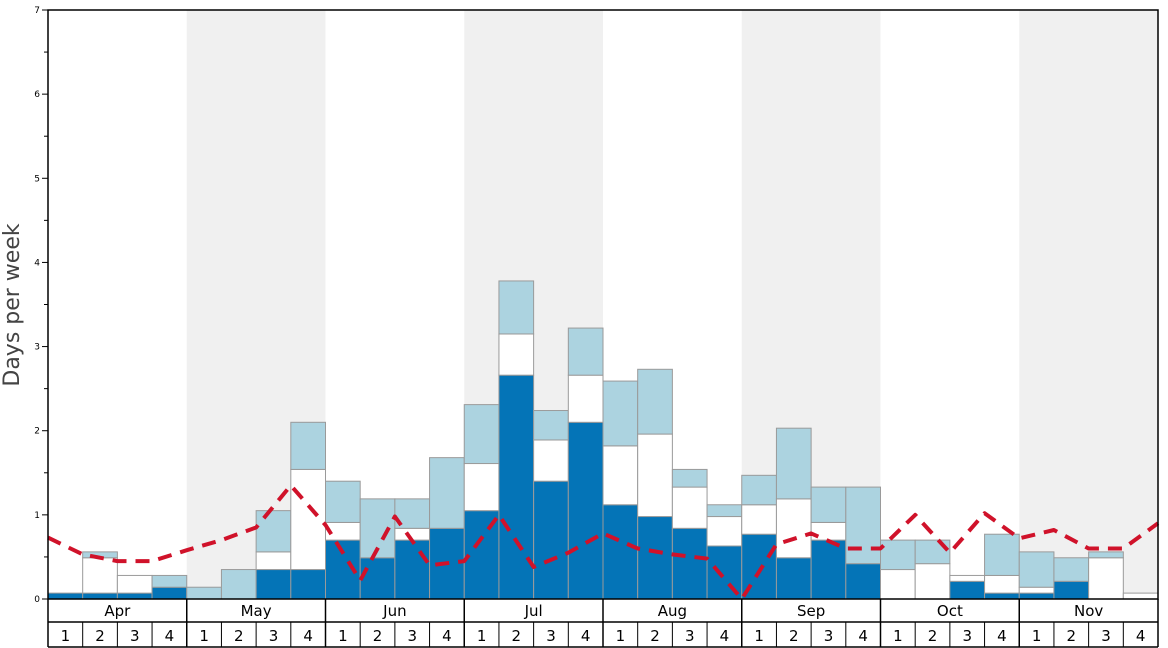 Image resolution: width=1168 pixels, height=648 pixels. I want to click on week-label-jun-2: 2, so click(378, 636).